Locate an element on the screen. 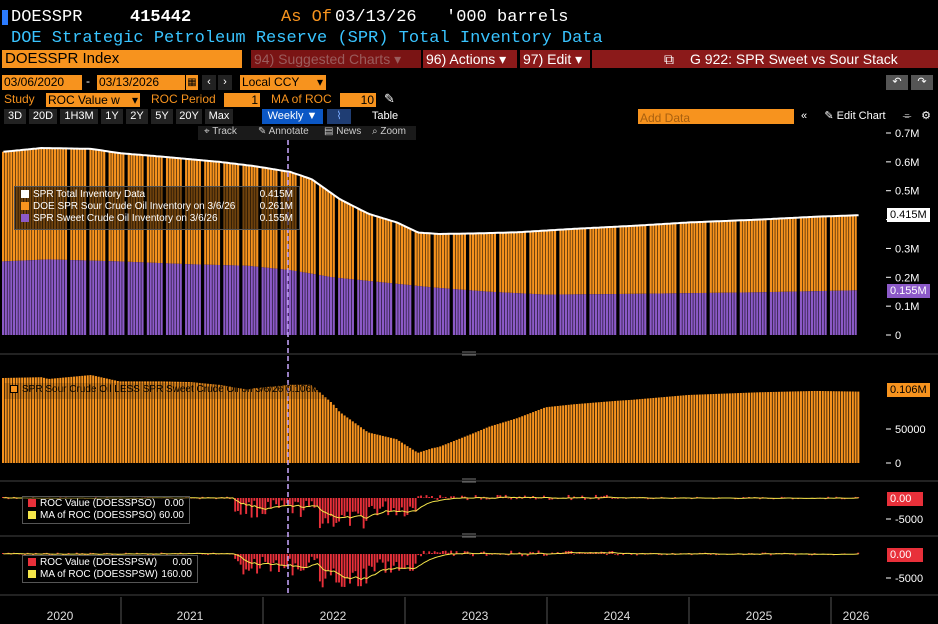 The height and width of the screenshot is (624, 938). annotate-tool: ✎ Annotate is located at coordinates (283, 131).